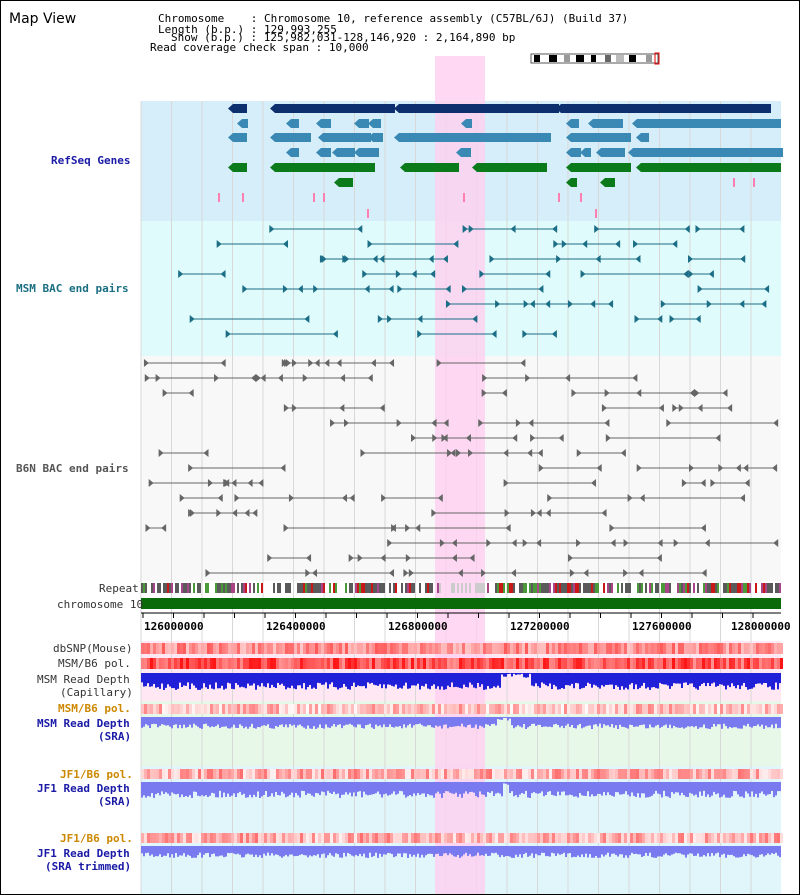 The image size is (800, 895). Describe the element at coordinates (115, 801) in the screenshot. I see `track-label-jf1-sra-suffix: (SRA)` at that location.